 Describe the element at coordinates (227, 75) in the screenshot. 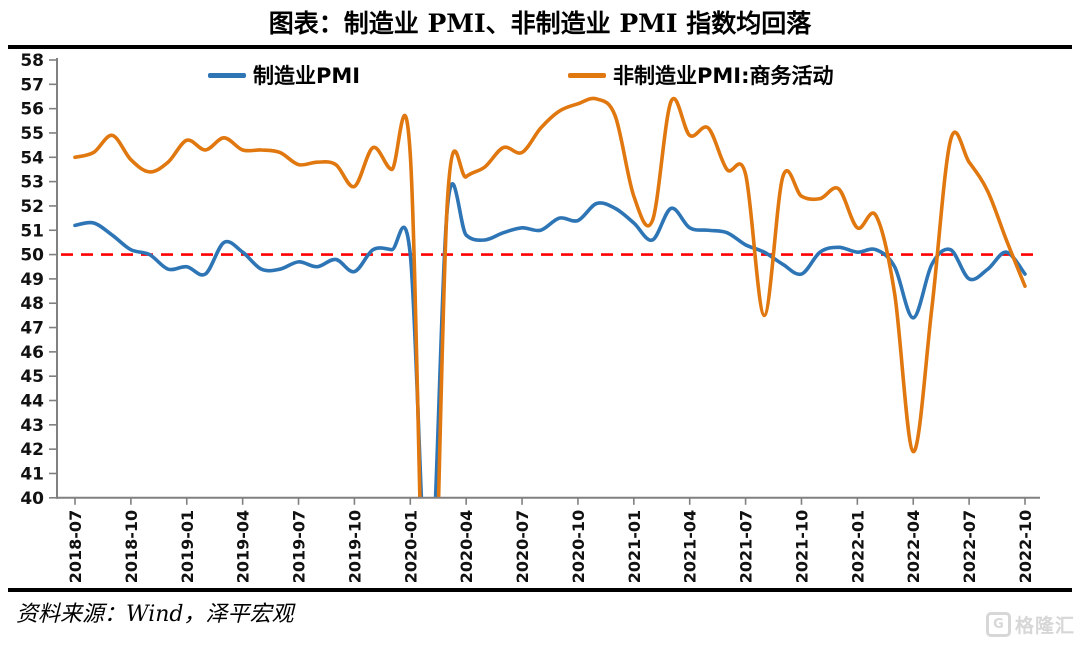

I see `legend-line-swatch-blue` at that location.